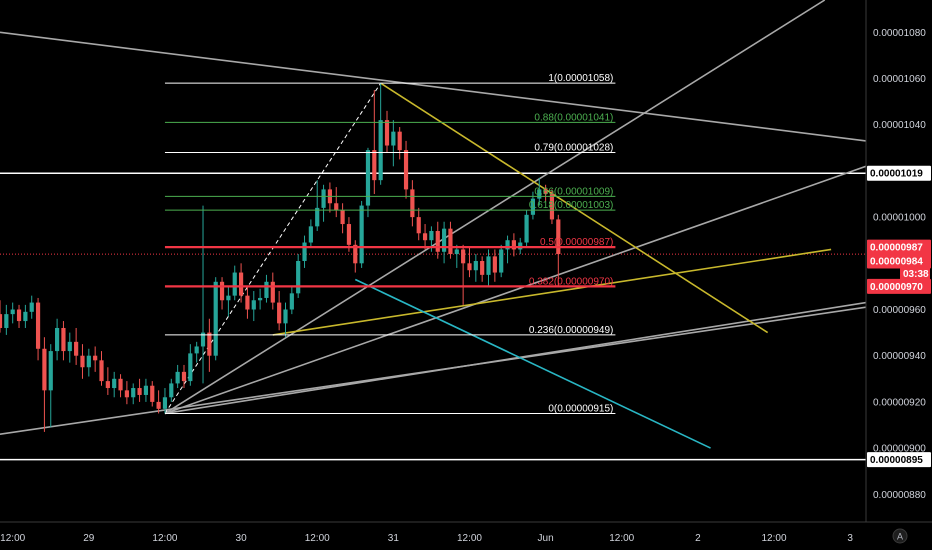  Describe the element at coordinates (896, 174) in the screenshot. I see `price-tag-label: 0.00001019` at that location.